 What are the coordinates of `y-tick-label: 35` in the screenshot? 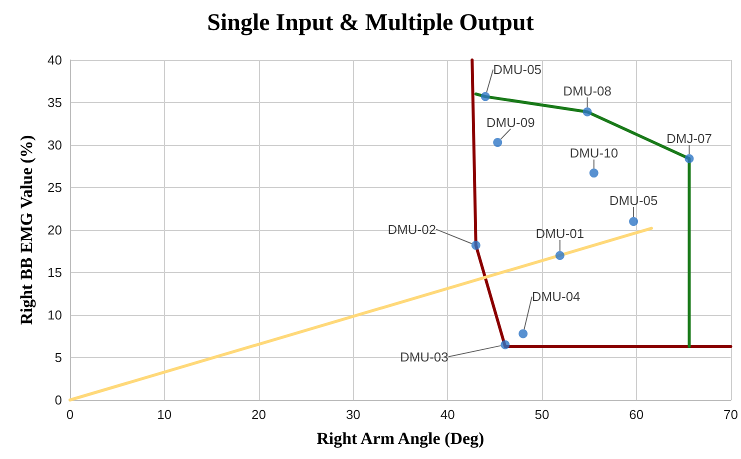 It's located at (55, 102).